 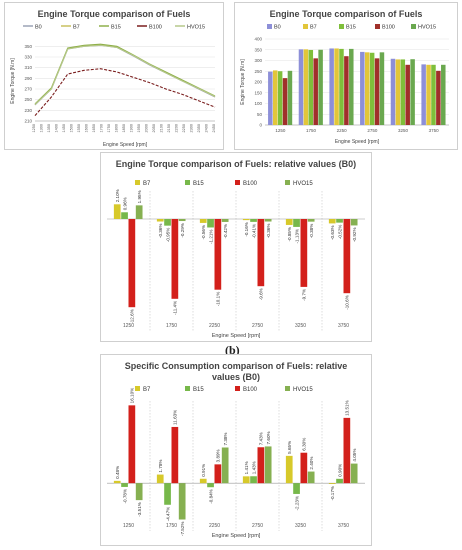 What do you see at coordinates (260, 114) in the screenshot?
I see `y-tick-label: 50` at bounding box center [260, 114].